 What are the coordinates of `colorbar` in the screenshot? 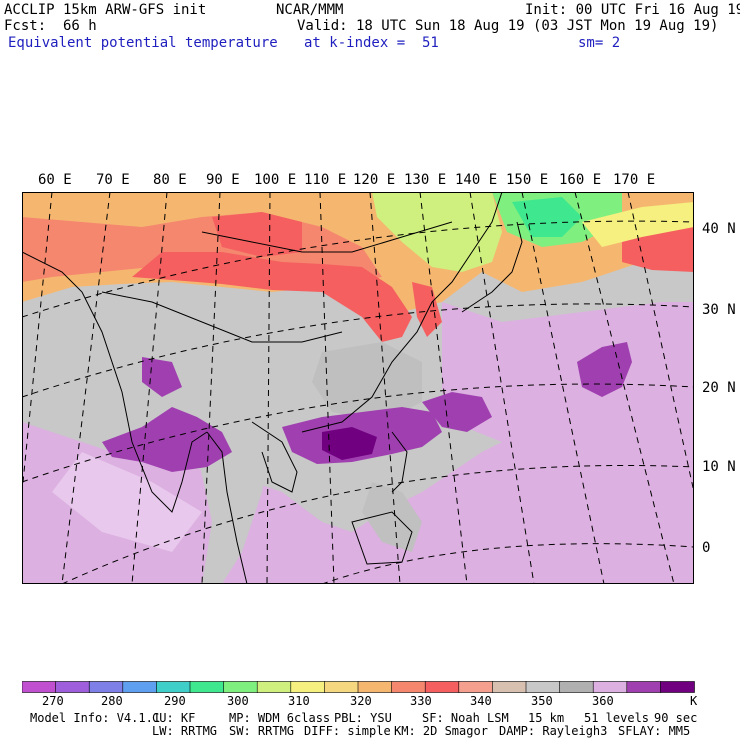 It's located at (358, 687).